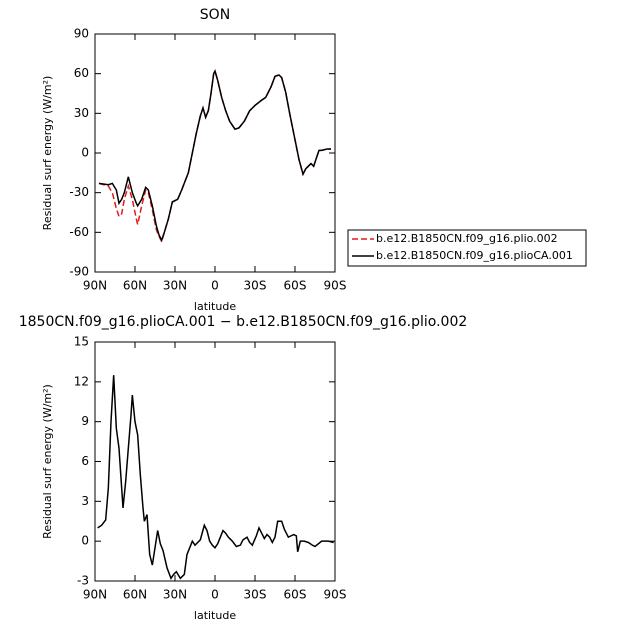 The height and width of the screenshot is (628, 628). I want to click on y-tick-label: -60, so click(79, 232).